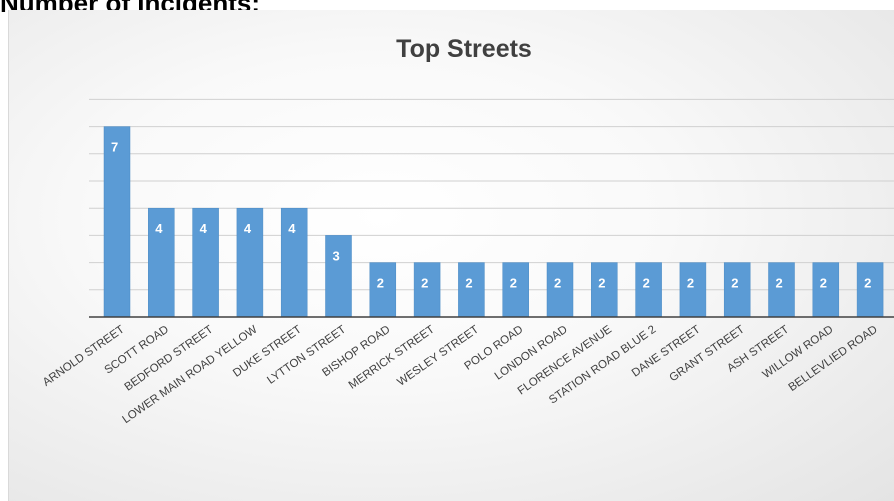 The height and width of the screenshot is (501, 894). What do you see at coordinates (84, 356) in the screenshot?
I see `x-tick-label: ARNOLD STREET` at bounding box center [84, 356].